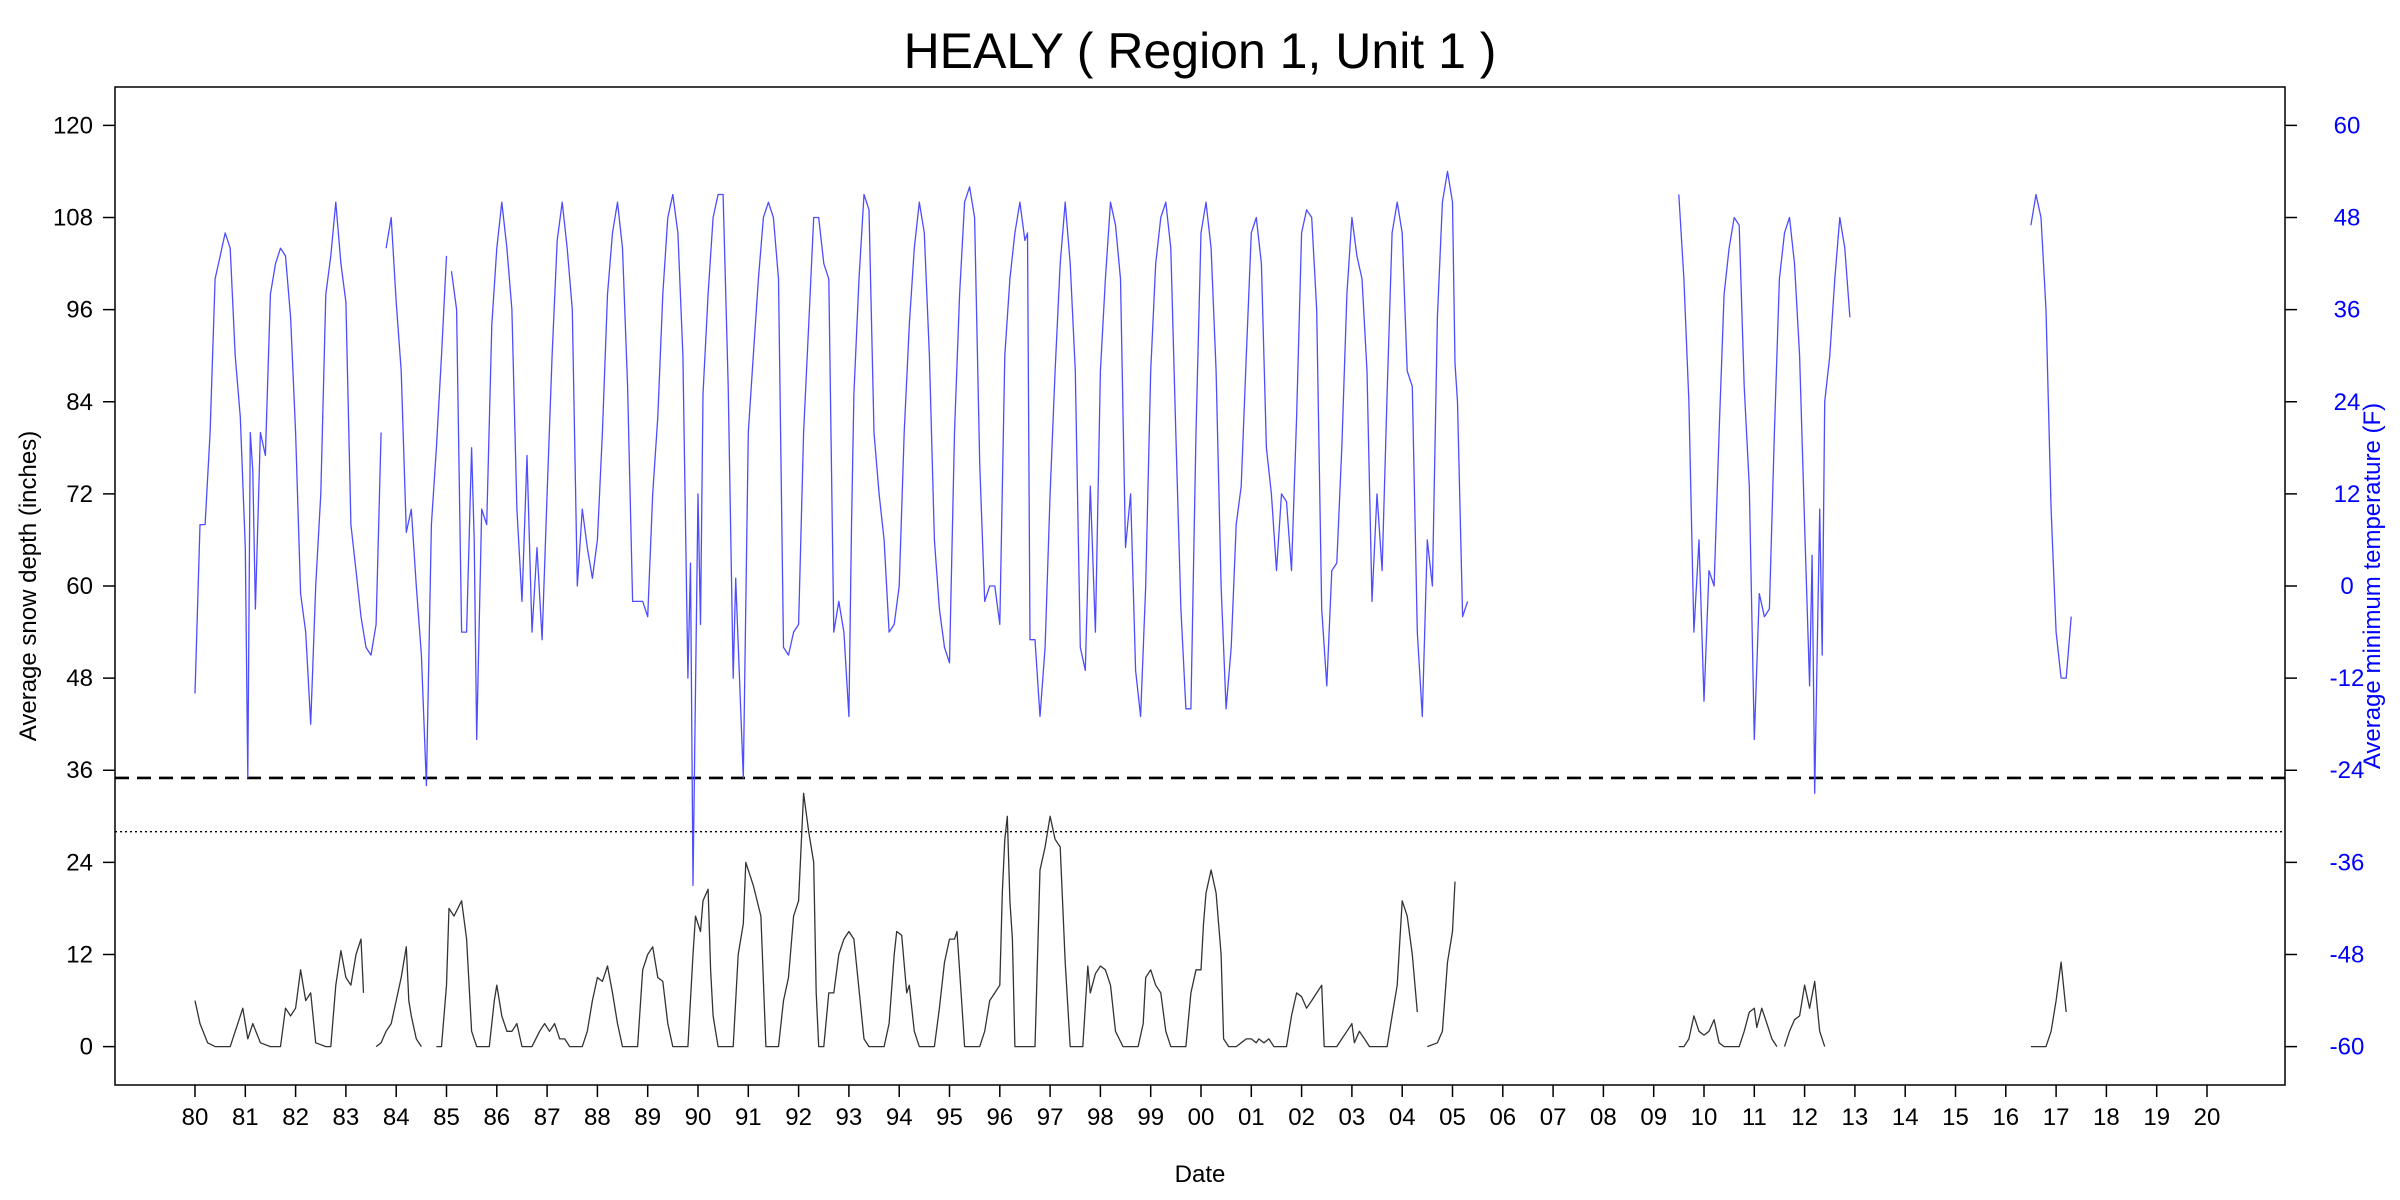 Image resolution: width=2400 pixels, height=1200 pixels. Describe the element at coordinates (647, 1117) in the screenshot. I see `x-tick-label: 89` at that location.